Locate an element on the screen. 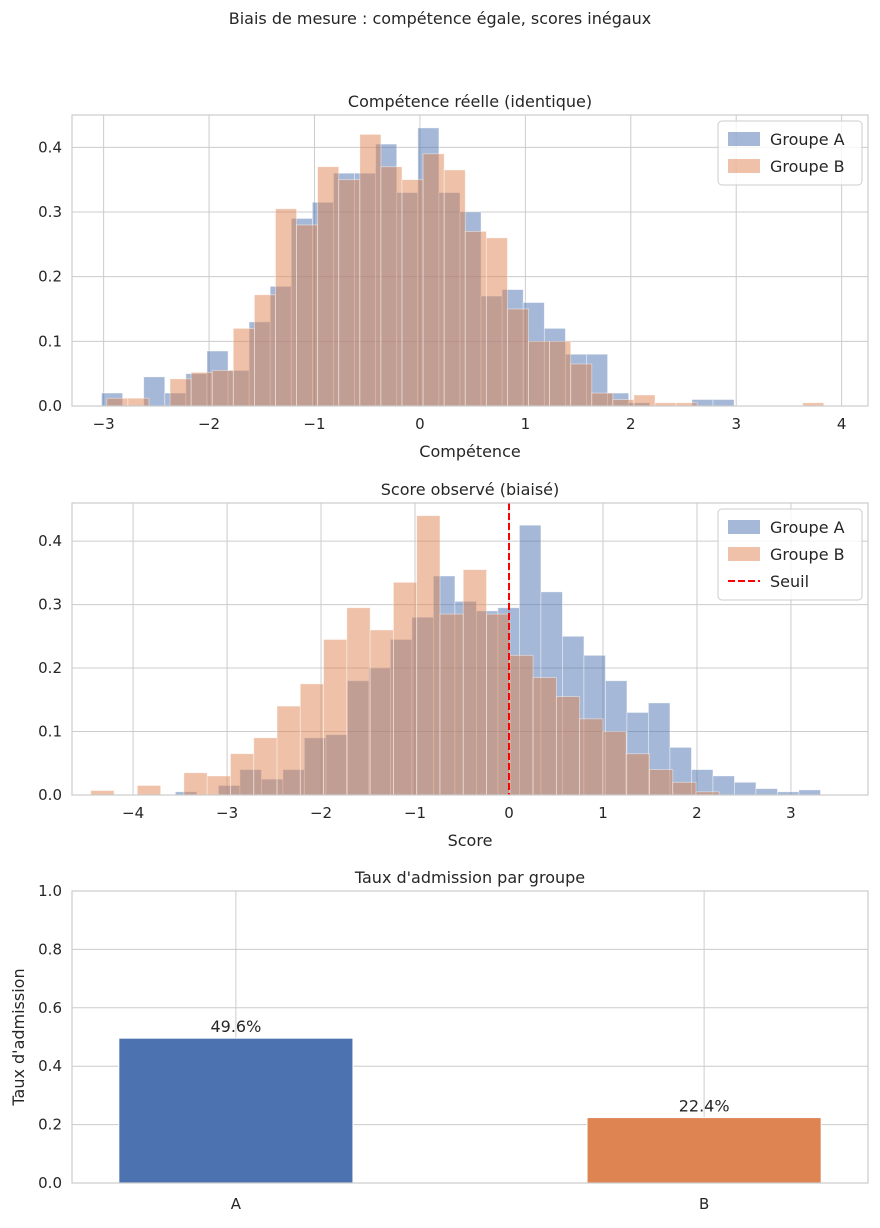 The image size is (880, 1228). x-tick-label: −3 is located at coordinates (104, 424).